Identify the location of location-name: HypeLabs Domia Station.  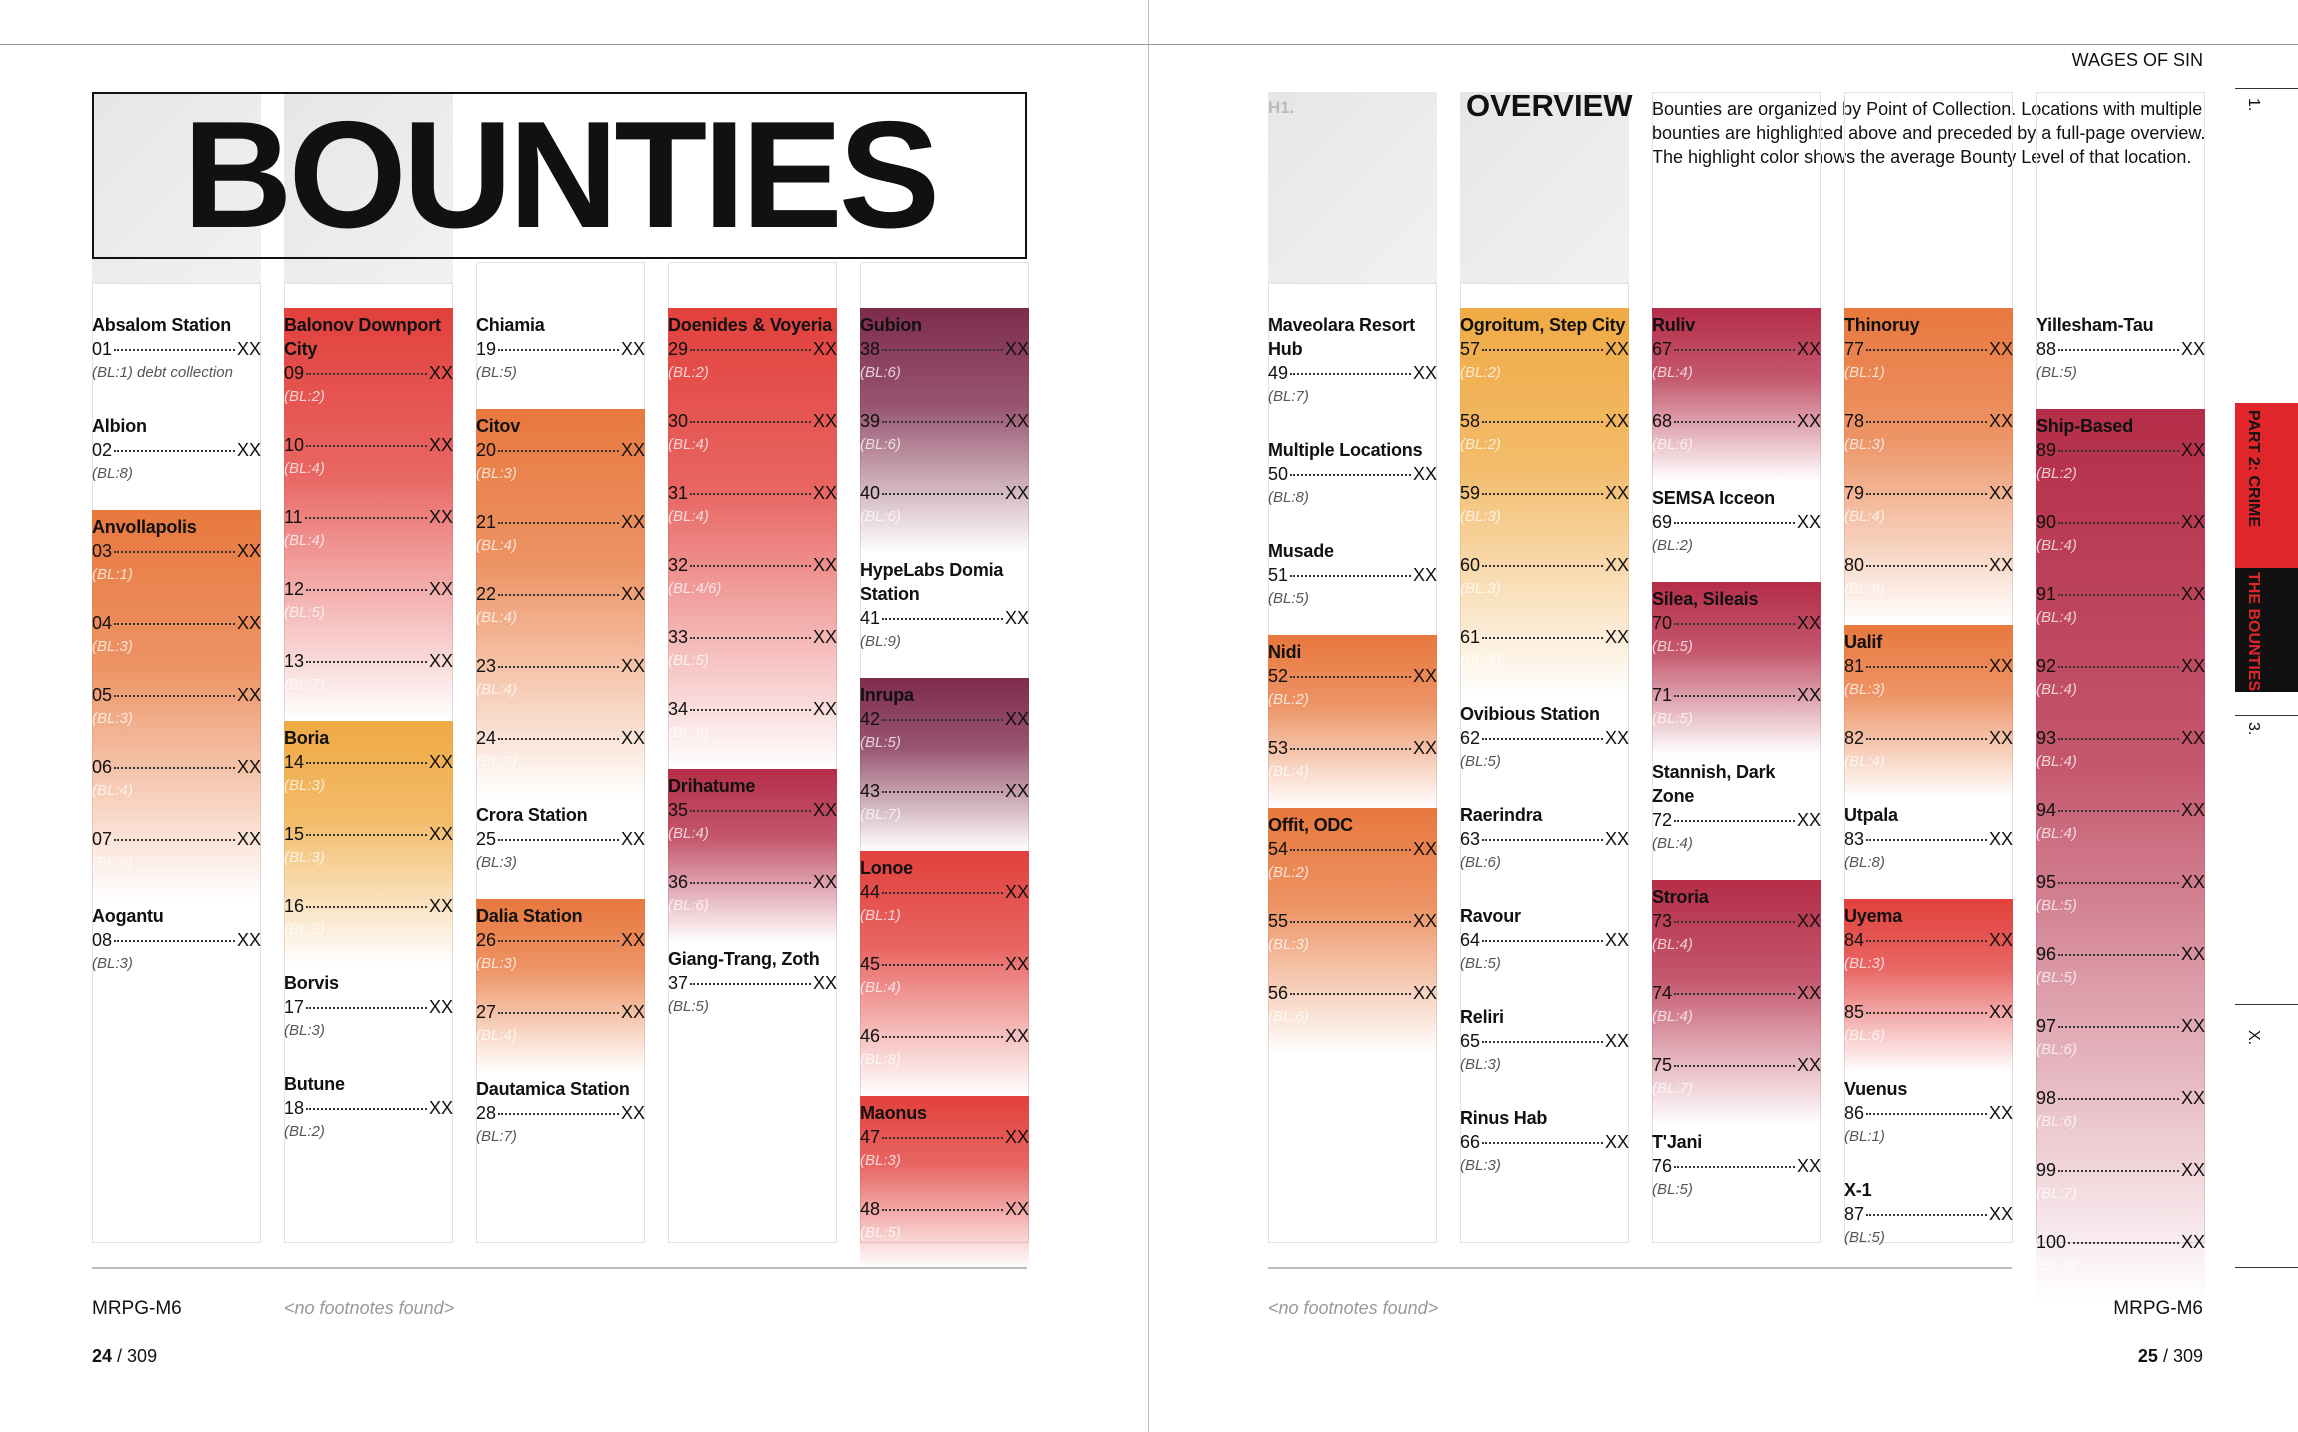
(932, 582).